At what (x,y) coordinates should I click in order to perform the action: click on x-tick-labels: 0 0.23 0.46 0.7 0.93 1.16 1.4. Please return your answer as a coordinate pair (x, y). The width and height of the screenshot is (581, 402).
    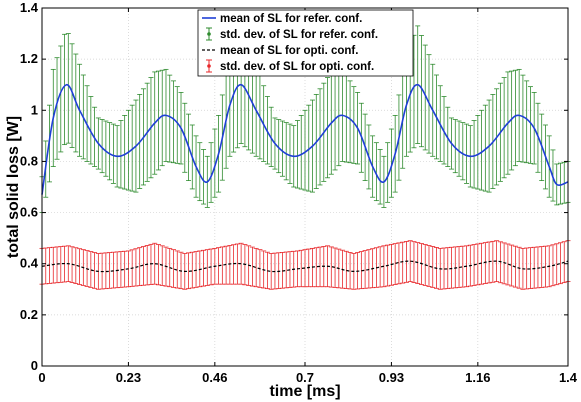
    Looking at the image, I should click on (307, 377).